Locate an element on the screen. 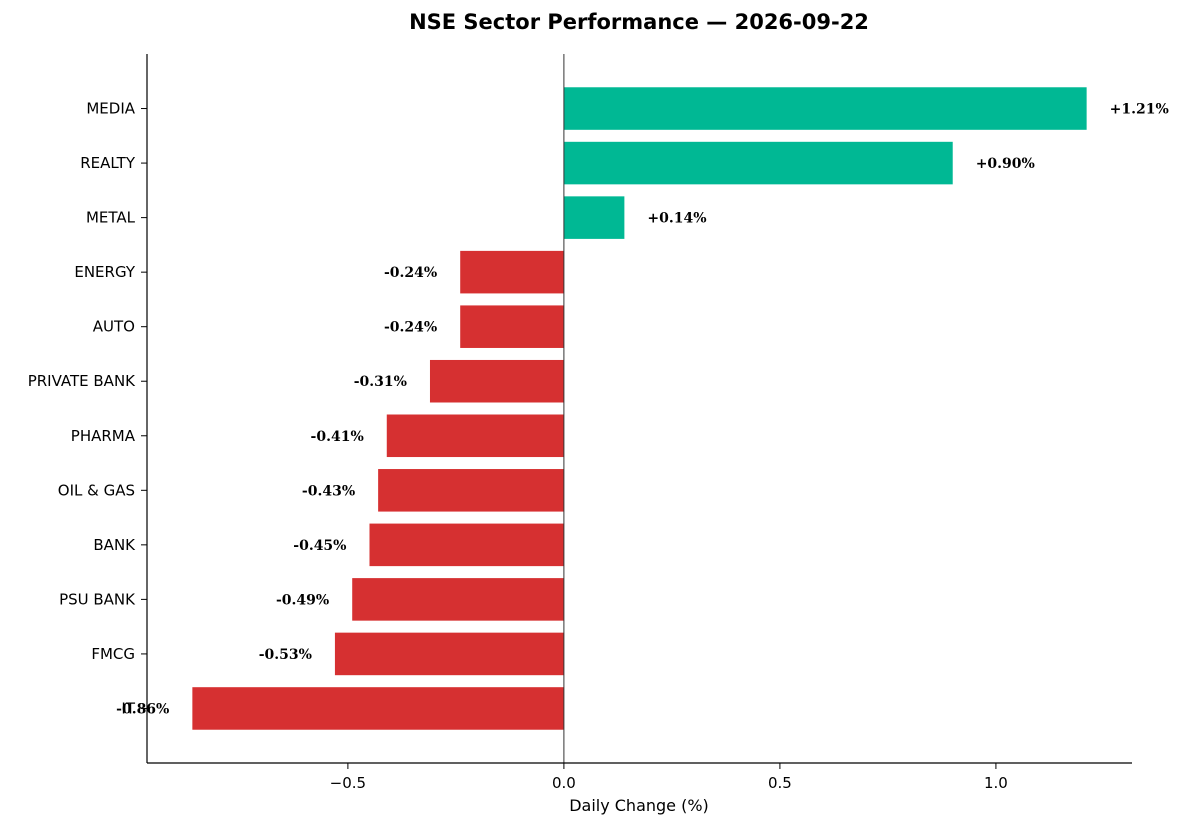 This screenshot has height=828, width=1184. y-tick-label: PHARMA is located at coordinates (103, 436).